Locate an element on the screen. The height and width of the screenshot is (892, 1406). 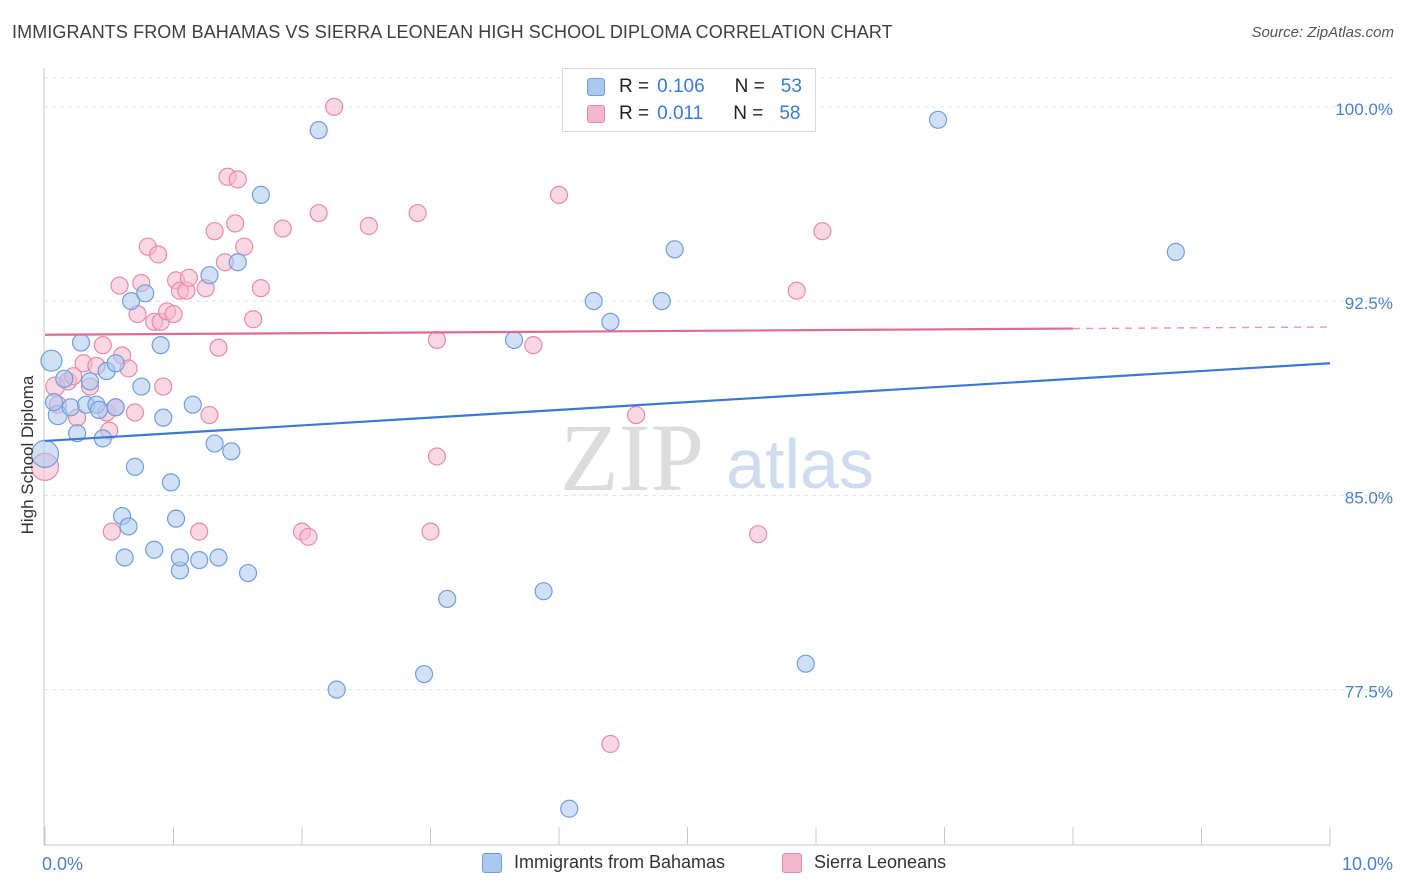
swatch-bahamas is located at coordinates (596, 87).